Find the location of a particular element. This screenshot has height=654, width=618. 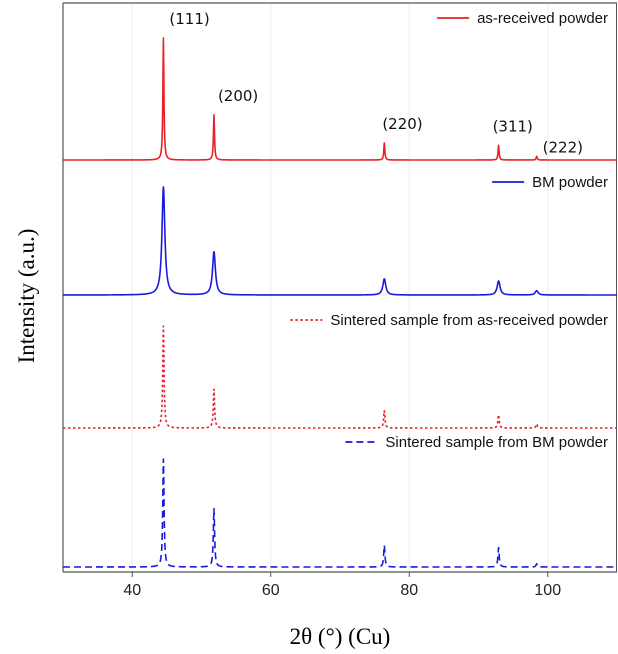

peak-label: (200) is located at coordinates (238, 96).